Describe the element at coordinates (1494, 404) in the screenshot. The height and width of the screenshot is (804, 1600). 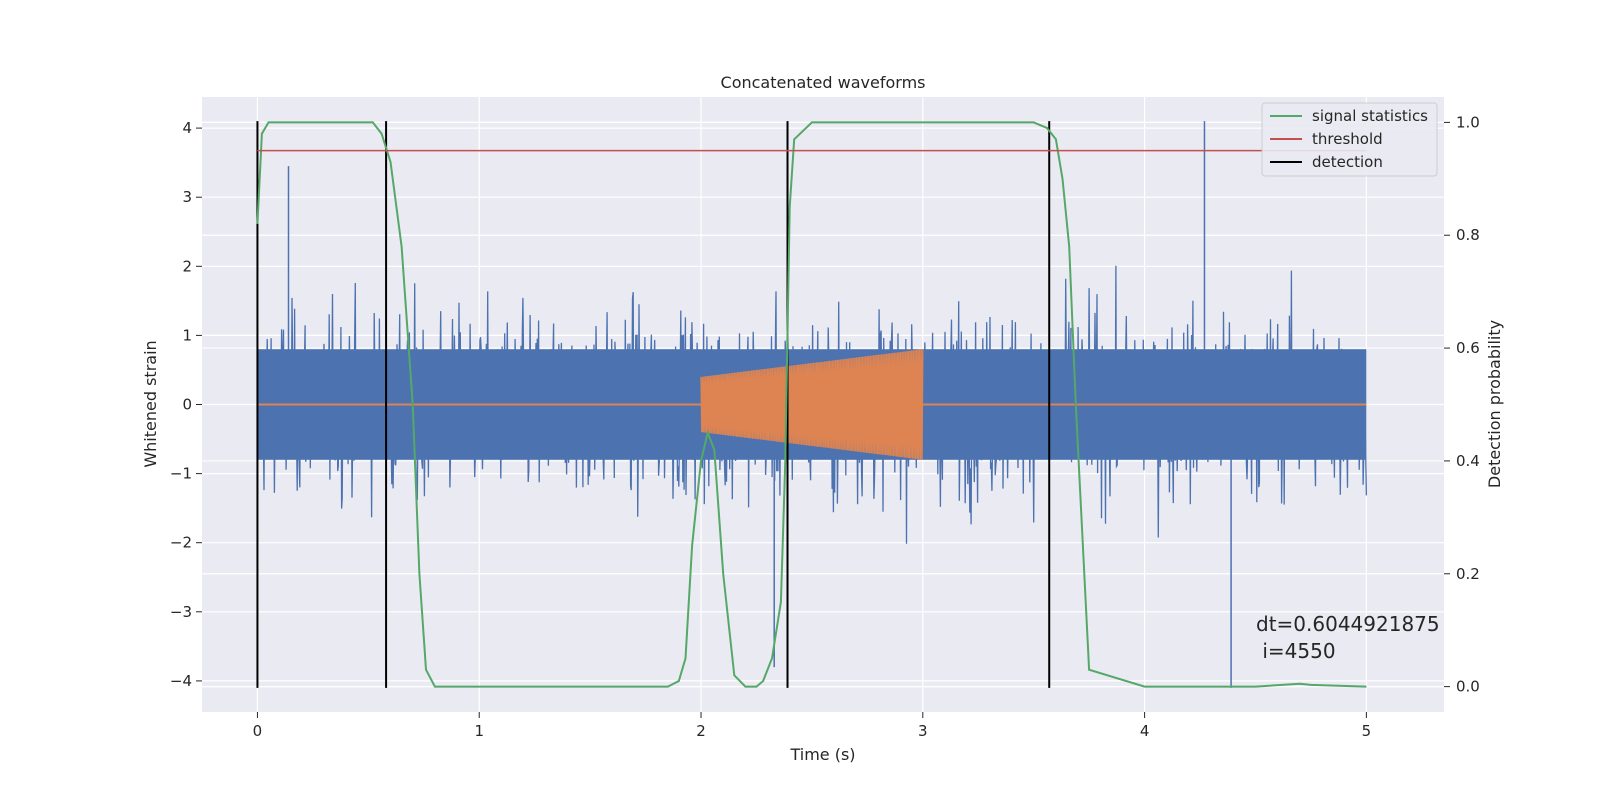
I see `y-axis-right-label: Detection probability` at that location.